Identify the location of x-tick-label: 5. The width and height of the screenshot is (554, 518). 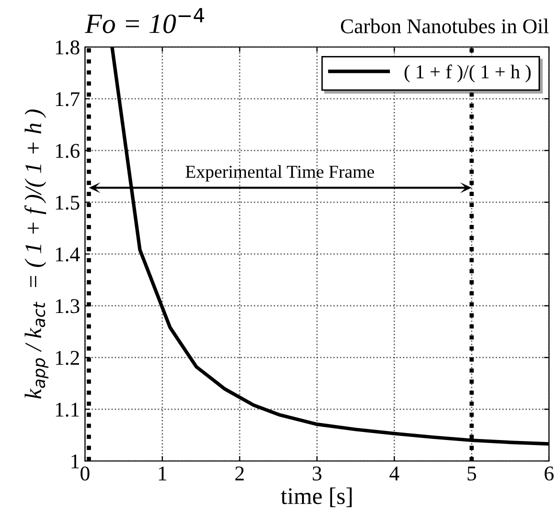
(472, 473).